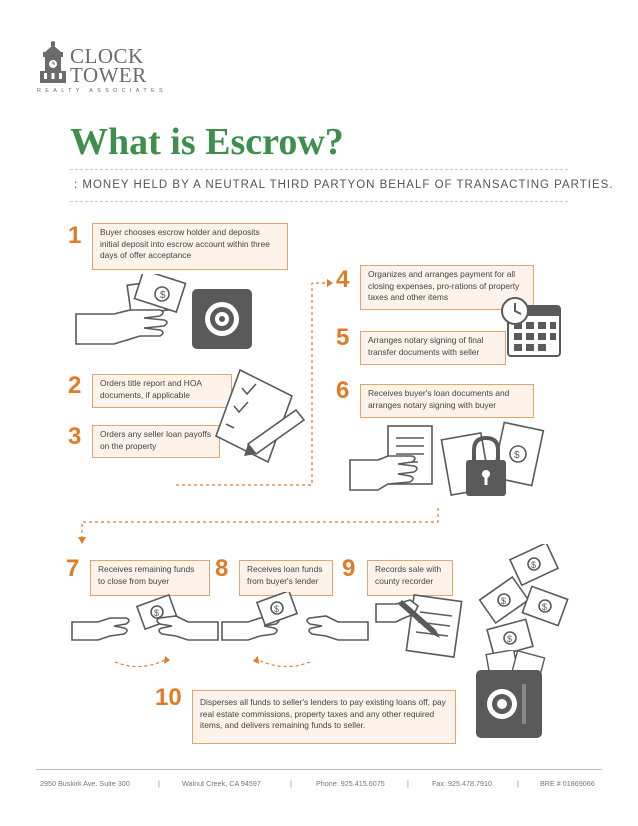  I want to click on step-9-text: Records sale with county recorder, so click(408, 575).